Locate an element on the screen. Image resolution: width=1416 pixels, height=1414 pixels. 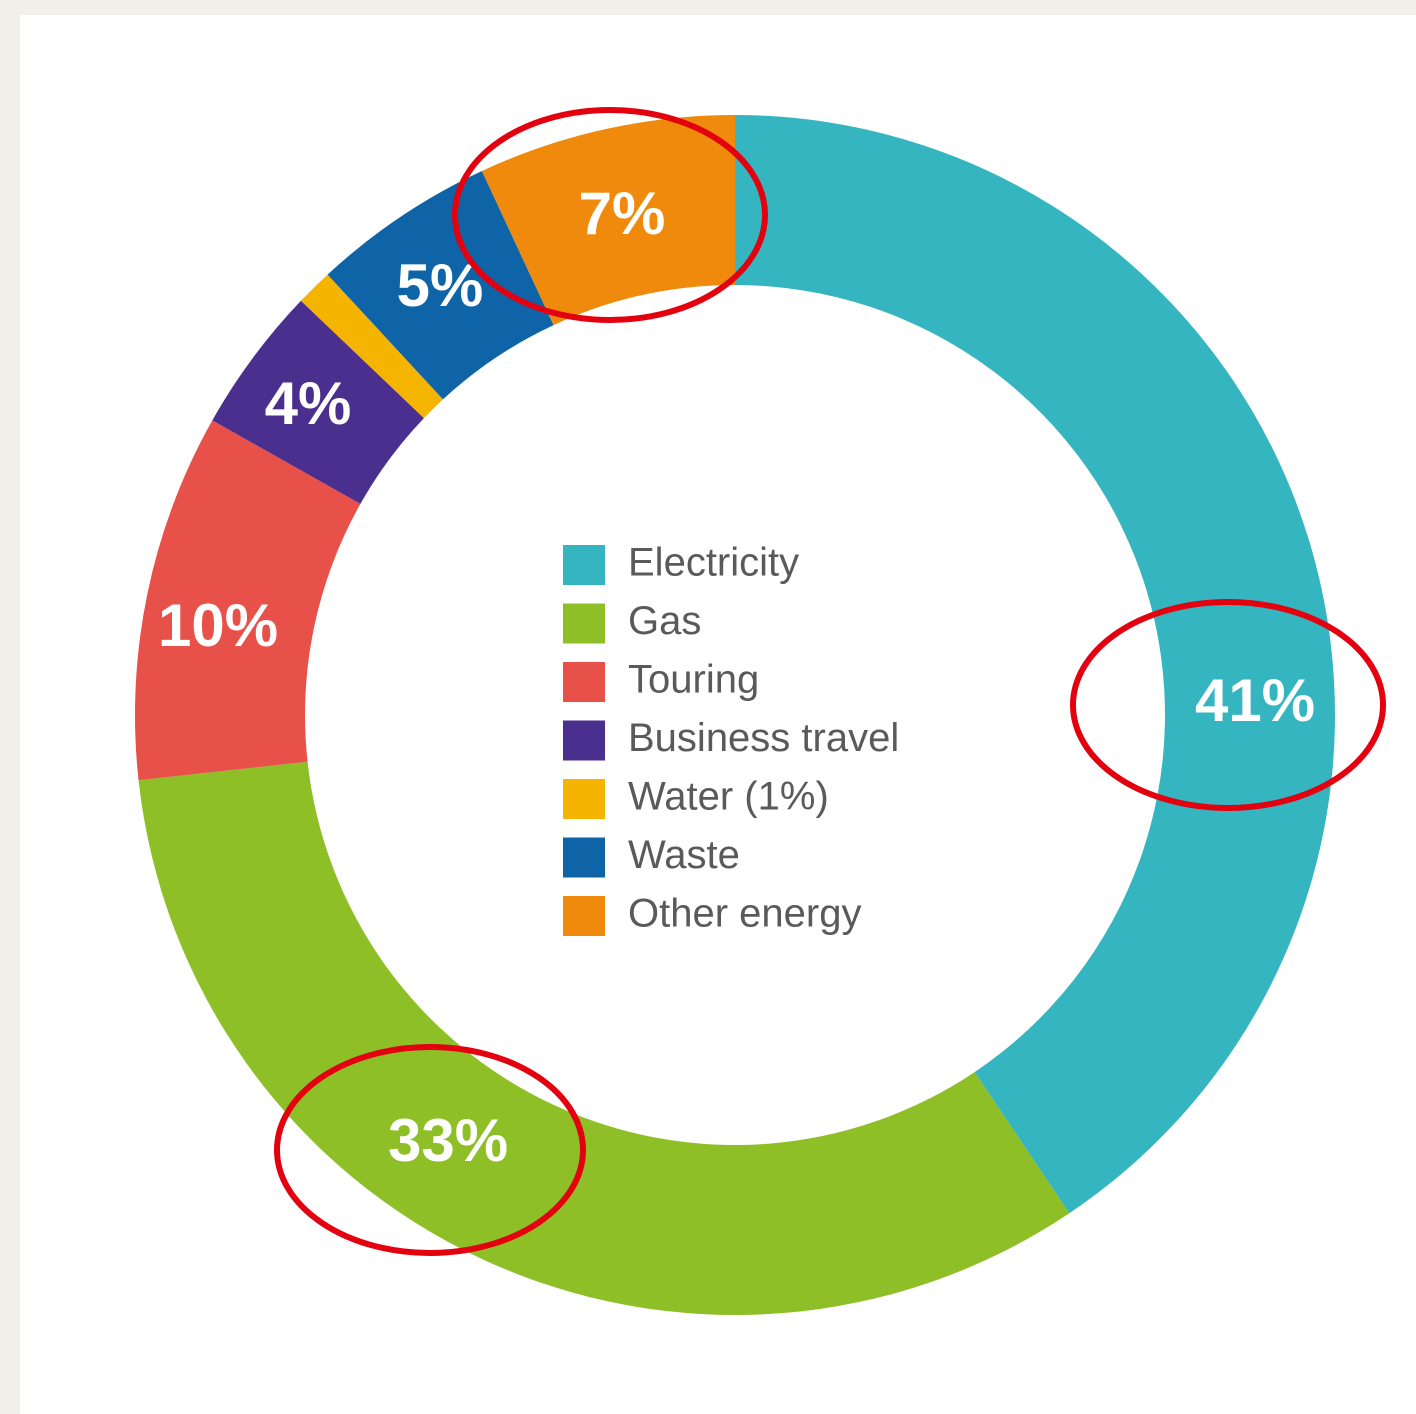
legend-label: Other energy is located at coordinates (744, 914).